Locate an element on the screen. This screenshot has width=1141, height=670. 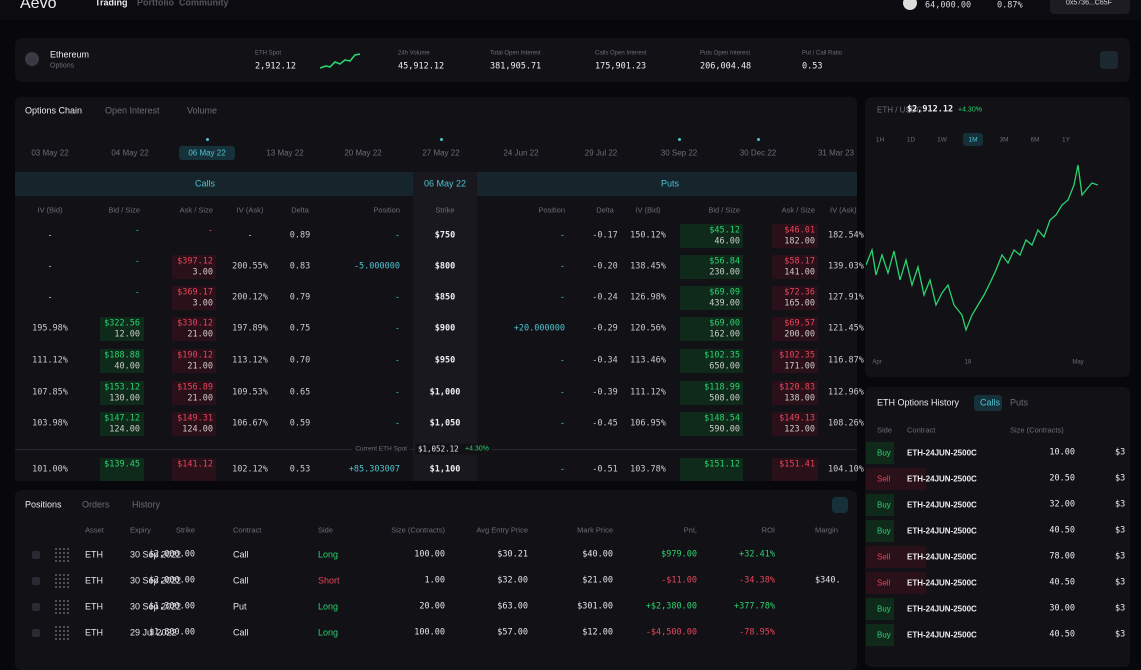
nav-link: Community is located at coordinates (204, 4).